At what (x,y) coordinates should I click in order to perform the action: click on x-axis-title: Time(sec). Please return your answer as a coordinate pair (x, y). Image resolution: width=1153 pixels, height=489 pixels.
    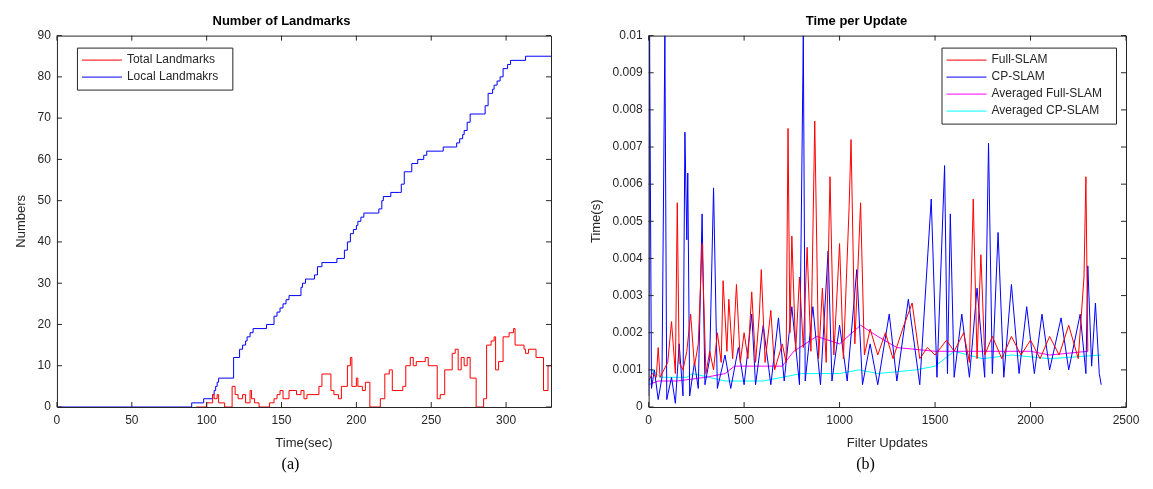
    Looking at the image, I should click on (304, 442).